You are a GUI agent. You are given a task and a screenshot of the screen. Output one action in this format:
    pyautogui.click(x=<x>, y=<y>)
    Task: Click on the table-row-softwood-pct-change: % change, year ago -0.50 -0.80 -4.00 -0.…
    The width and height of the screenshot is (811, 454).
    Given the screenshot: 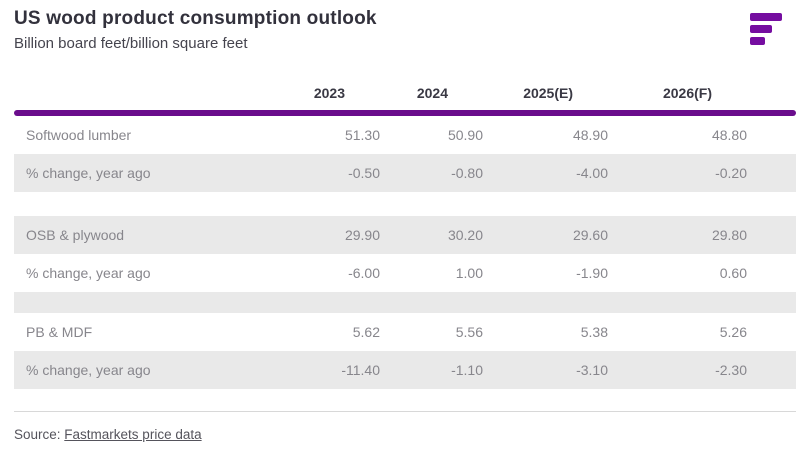 What is the action you would take?
    pyautogui.click(x=405, y=173)
    